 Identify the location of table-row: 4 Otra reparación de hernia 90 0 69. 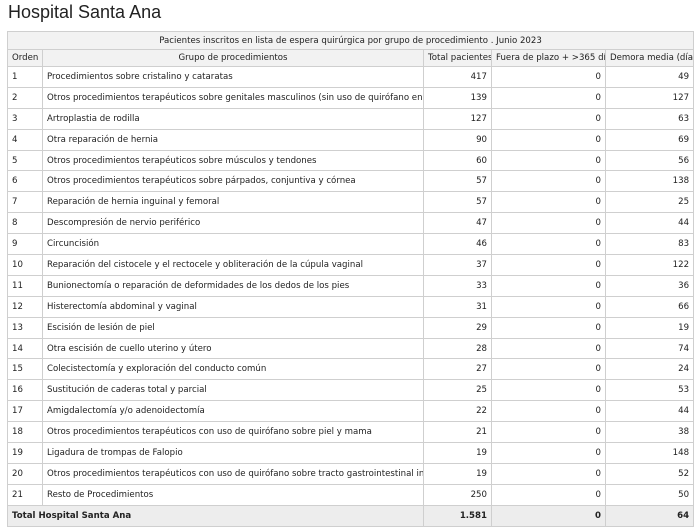
(351, 139).